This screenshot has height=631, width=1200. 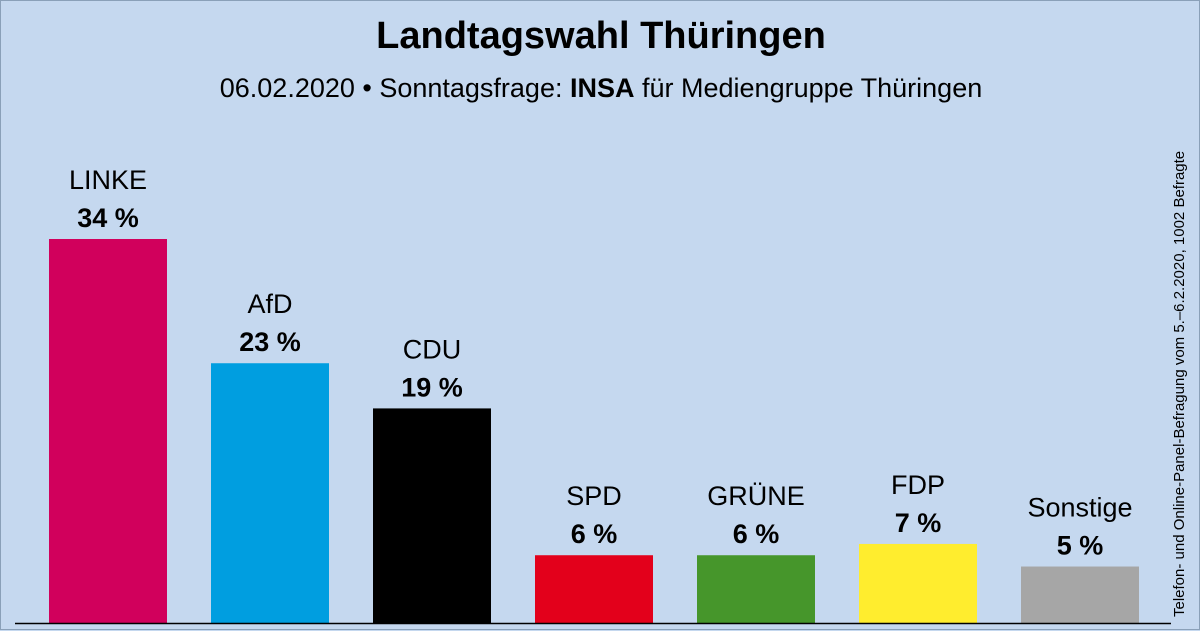 What do you see at coordinates (756, 589) in the screenshot?
I see `bar-gruene` at bounding box center [756, 589].